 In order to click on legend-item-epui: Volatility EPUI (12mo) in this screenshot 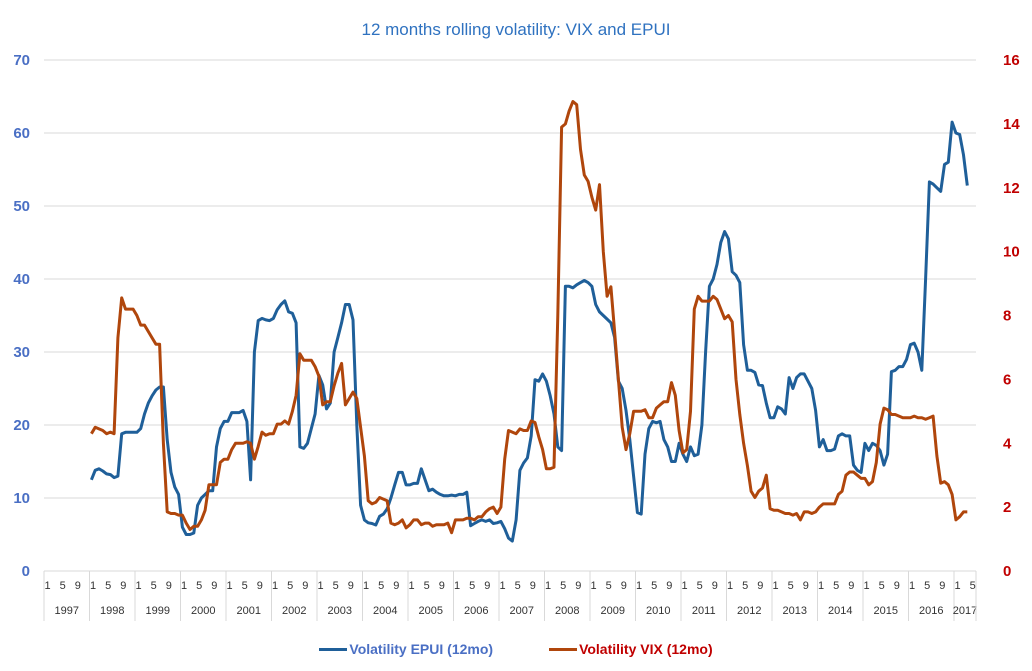, I will do `click(406, 649)`.